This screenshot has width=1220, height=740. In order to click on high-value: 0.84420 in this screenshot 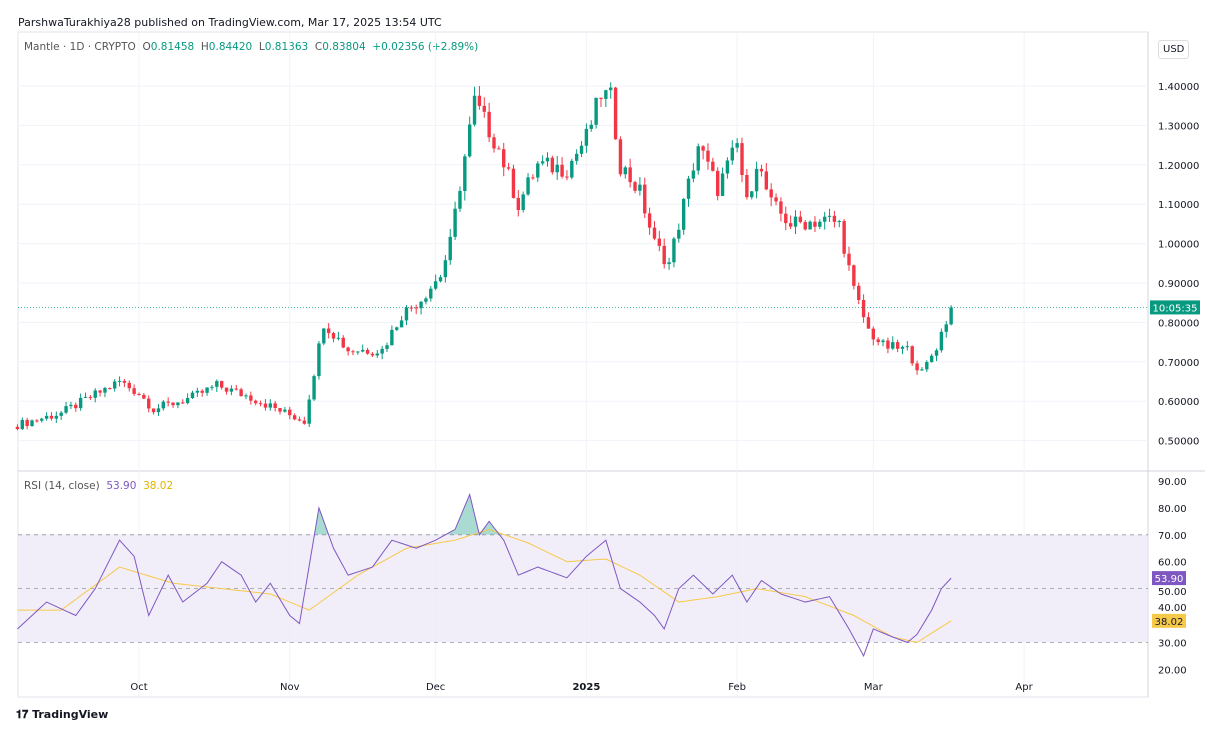, I will do `click(230, 47)`.